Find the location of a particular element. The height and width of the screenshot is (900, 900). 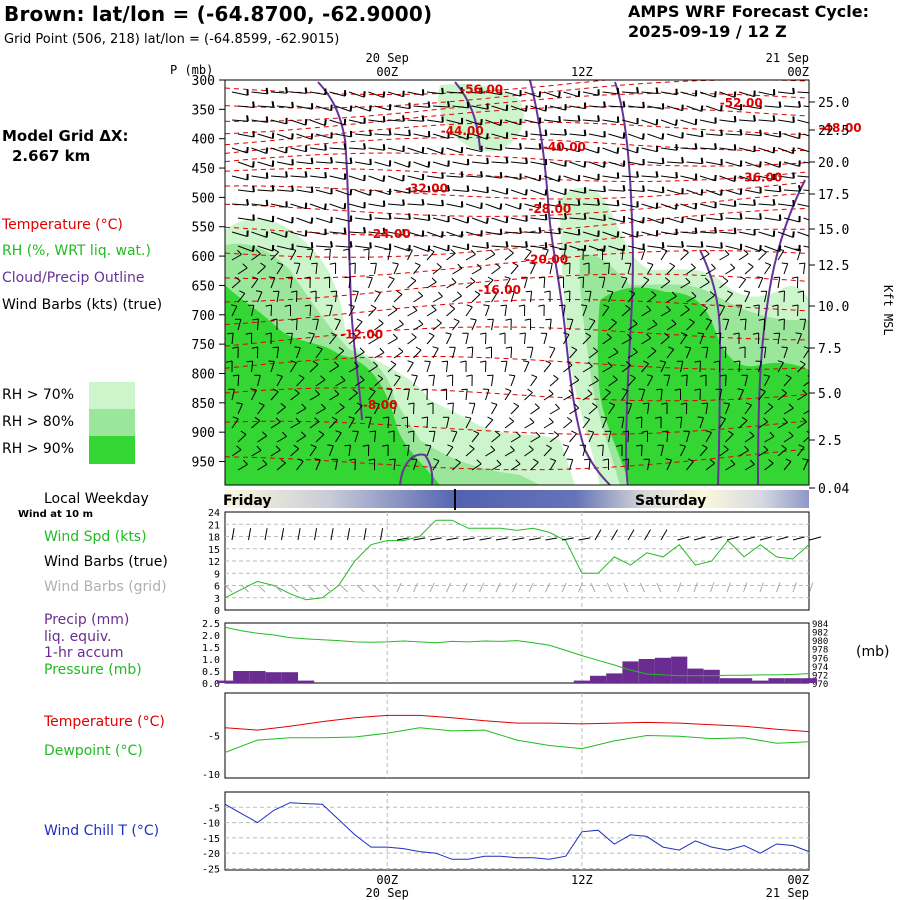

wind-barbs-true-label: Wind Barbs (true) is located at coordinates (106, 562).